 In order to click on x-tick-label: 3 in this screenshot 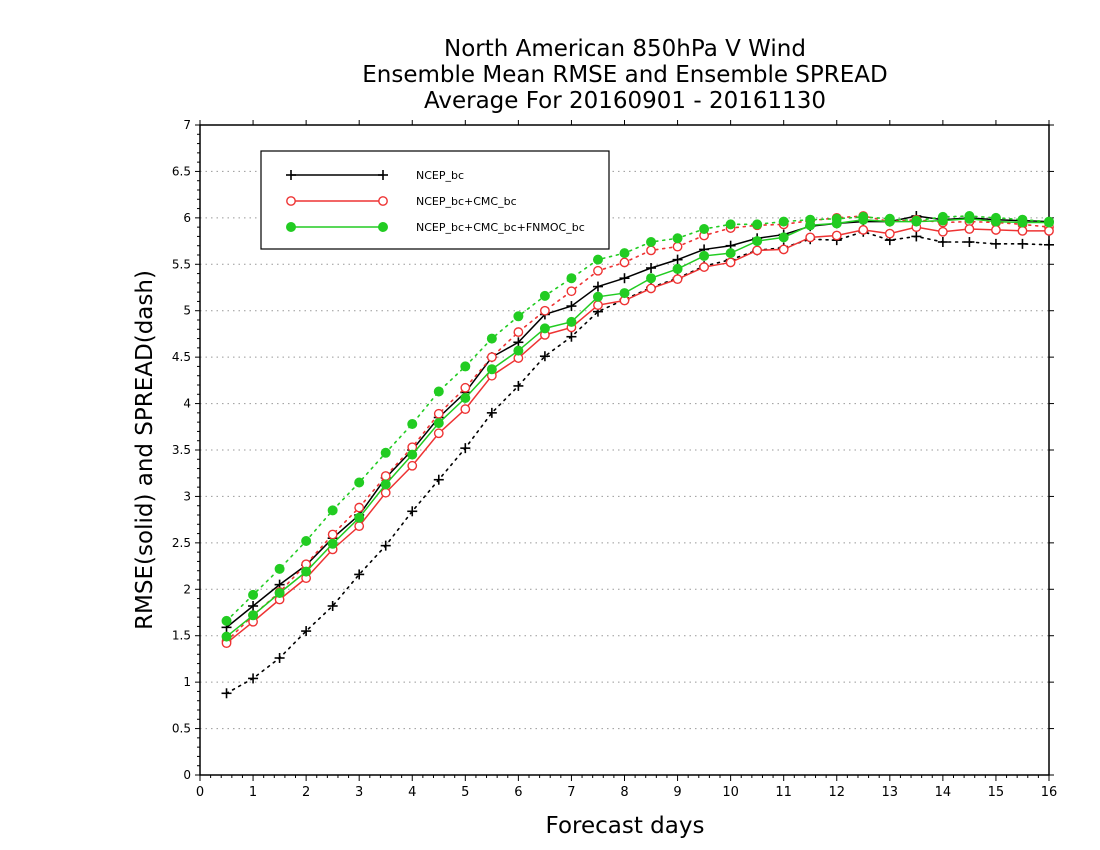, I will do `click(359, 792)`.